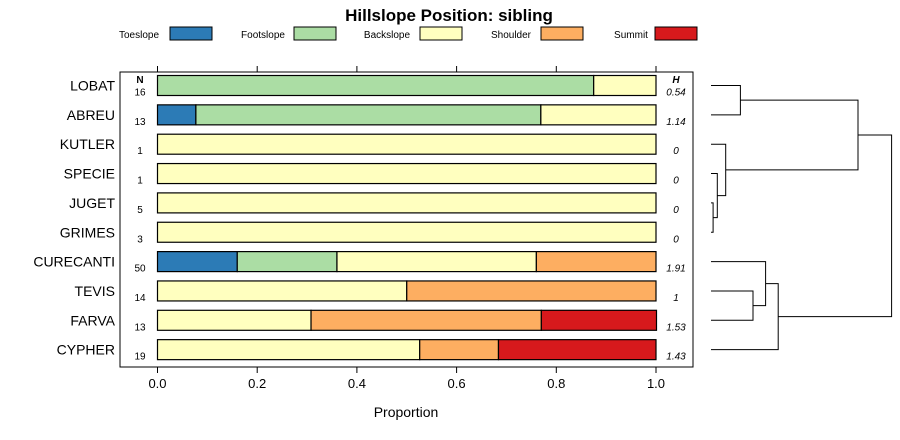 The width and height of the screenshot is (900, 440). Describe the element at coordinates (676, 151) in the screenshot. I see `h-value-kutler: 0` at that location.